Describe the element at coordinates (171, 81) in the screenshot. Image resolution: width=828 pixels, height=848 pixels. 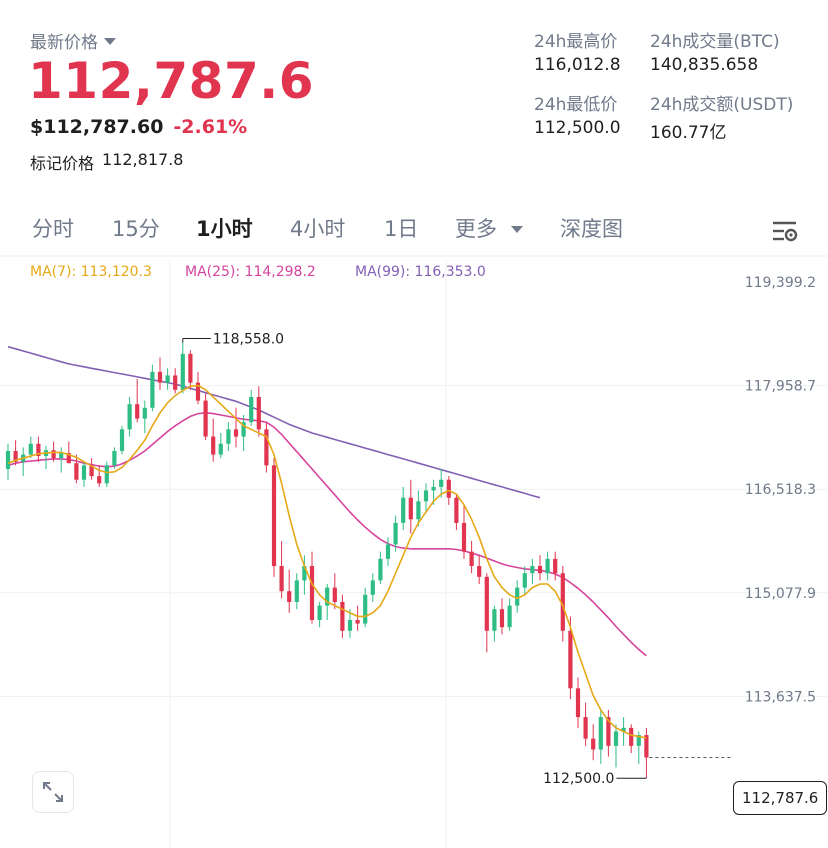
I see `latest-price: 112,787.6` at that location.